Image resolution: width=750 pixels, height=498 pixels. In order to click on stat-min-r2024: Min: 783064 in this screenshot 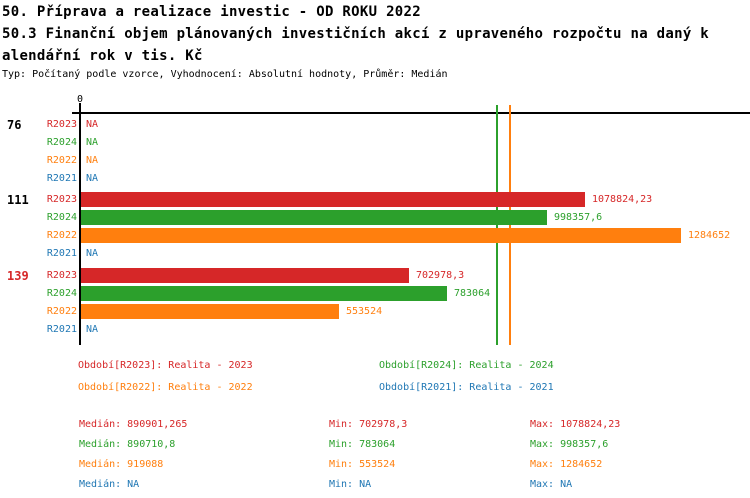, I will do `click(362, 444)`.